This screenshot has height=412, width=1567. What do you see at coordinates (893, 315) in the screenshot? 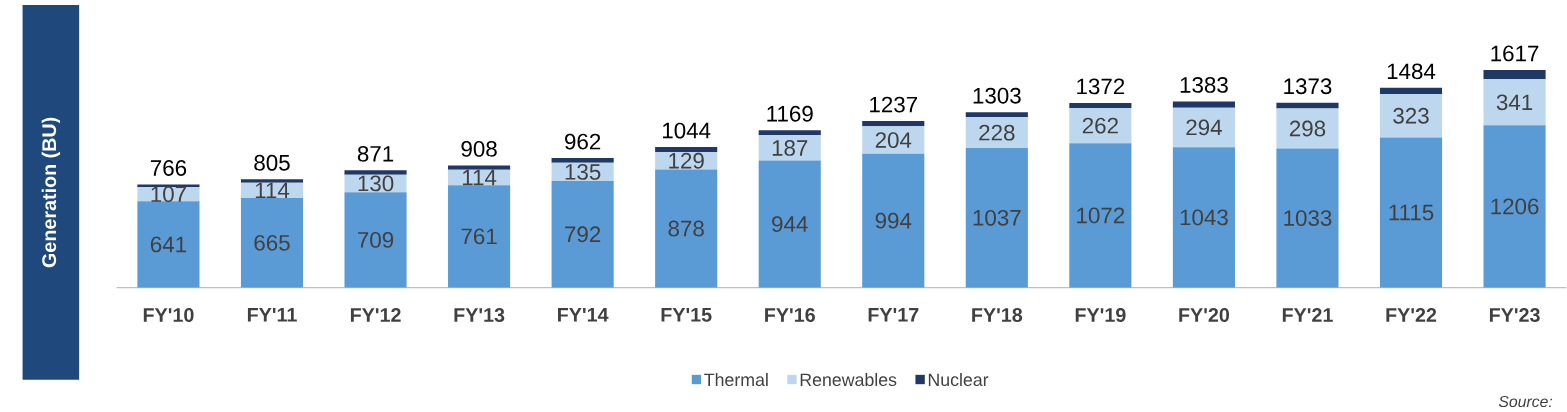
I see `x-tick-label: FY'17` at bounding box center [893, 315].